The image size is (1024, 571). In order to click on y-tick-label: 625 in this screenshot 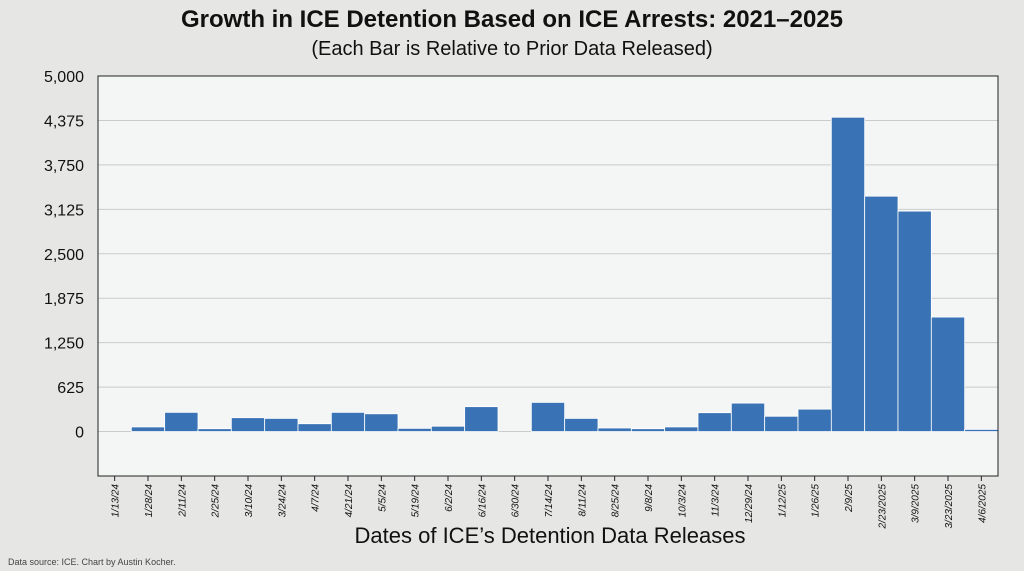, I will do `click(70, 388)`.